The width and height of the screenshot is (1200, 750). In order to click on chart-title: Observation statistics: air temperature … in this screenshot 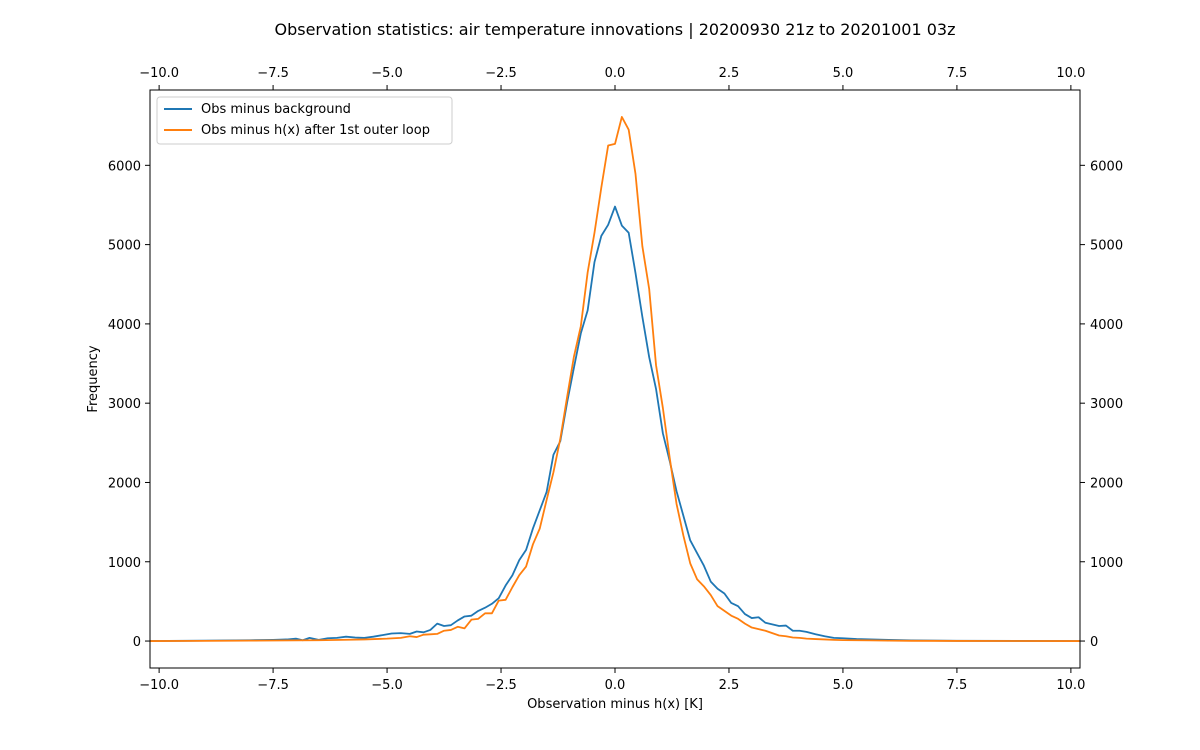, I will do `click(614, 29)`.